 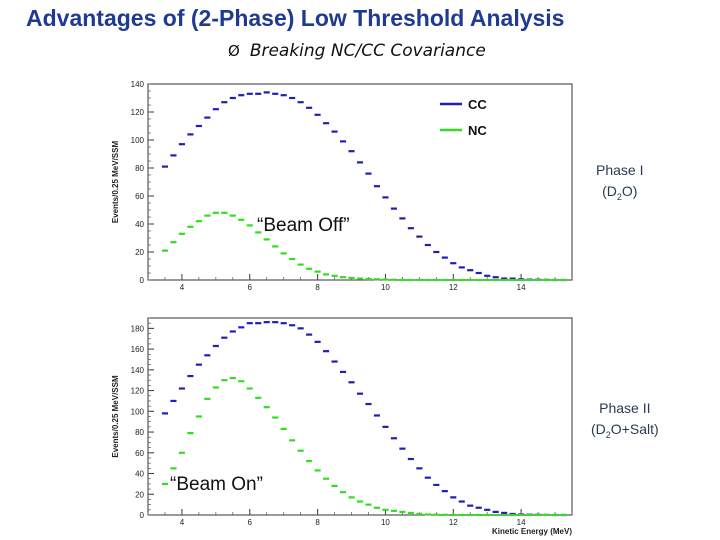 What do you see at coordinates (138, 328) in the screenshot?
I see `y-tick-label: 180` at bounding box center [138, 328].